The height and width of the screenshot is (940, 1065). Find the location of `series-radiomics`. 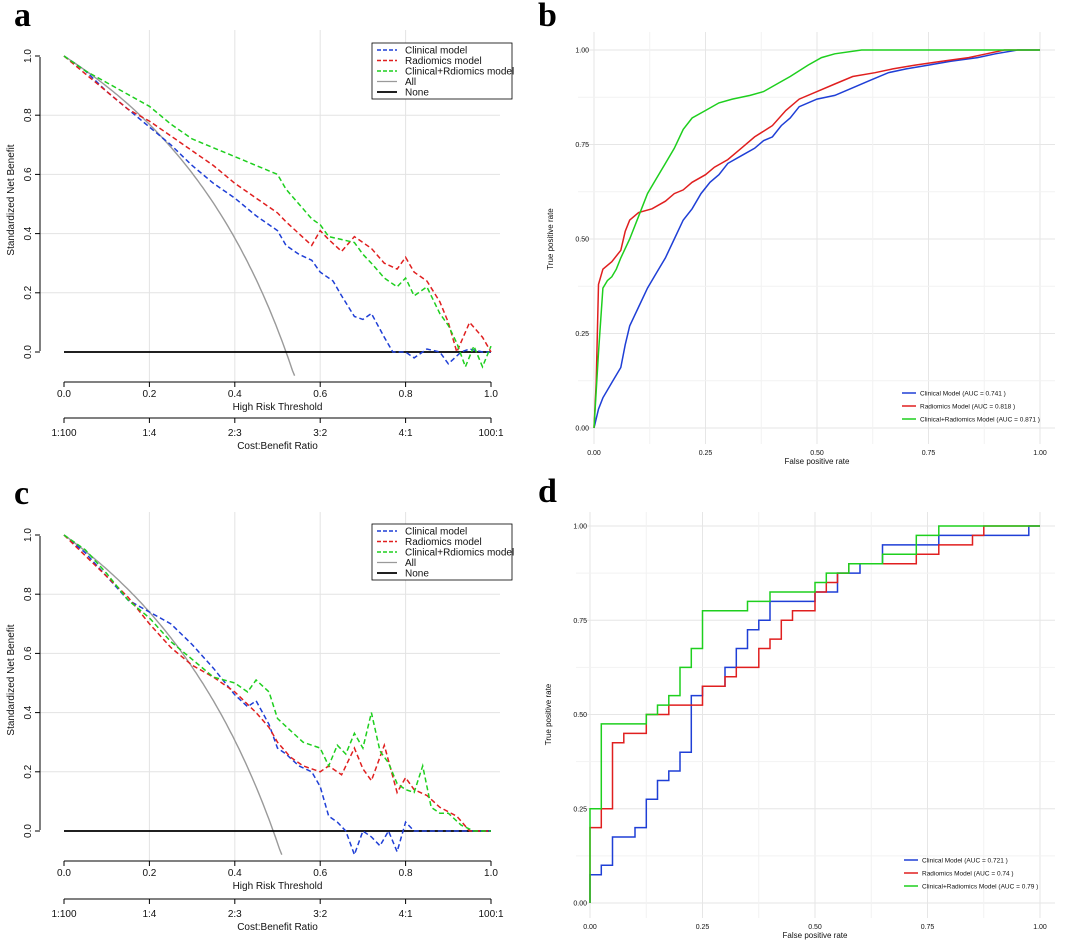

series-radiomics is located at coordinates (277, 205).